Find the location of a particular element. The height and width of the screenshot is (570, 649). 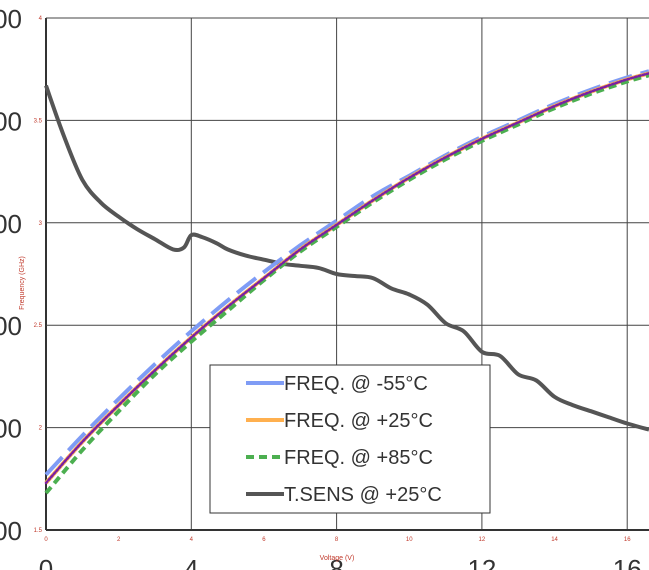

minor-x-tick-label: 14 is located at coordinates (554, 540).